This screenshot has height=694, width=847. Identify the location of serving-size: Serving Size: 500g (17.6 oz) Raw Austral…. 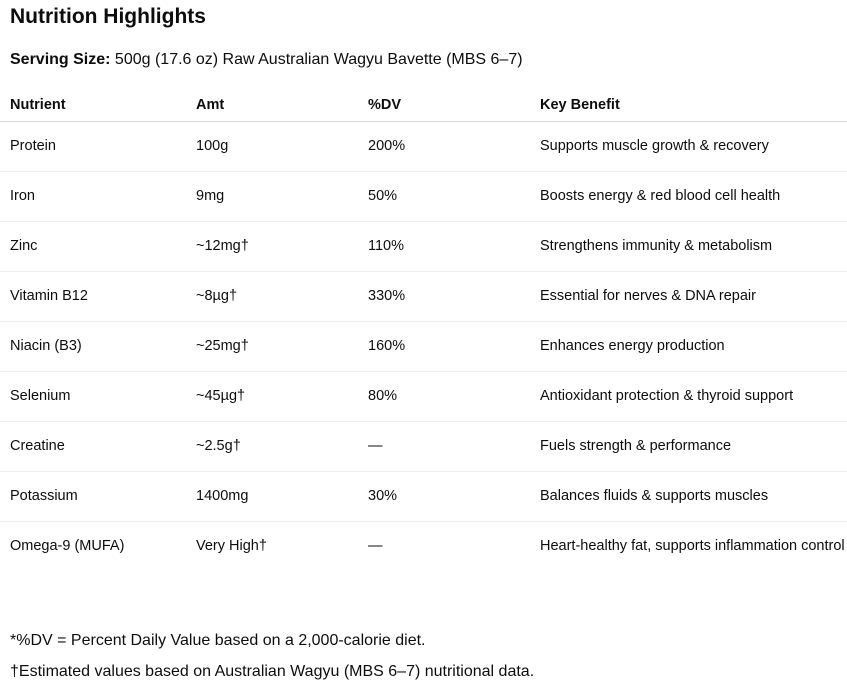
(266, 60).